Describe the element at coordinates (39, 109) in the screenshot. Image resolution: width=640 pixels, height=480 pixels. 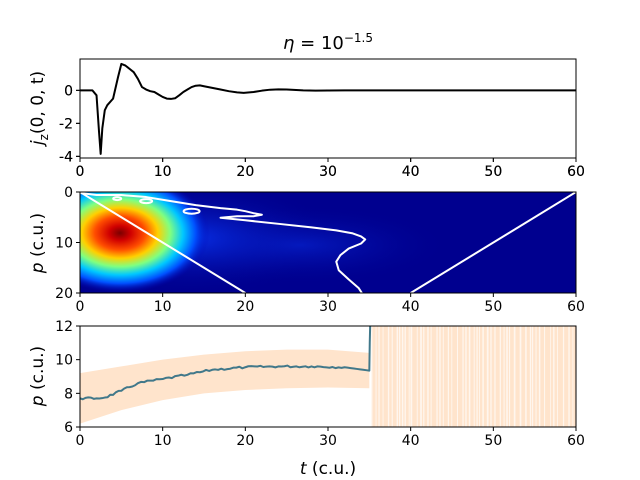
I see `current-ylabel: jz(0, 0, t)` at that location.